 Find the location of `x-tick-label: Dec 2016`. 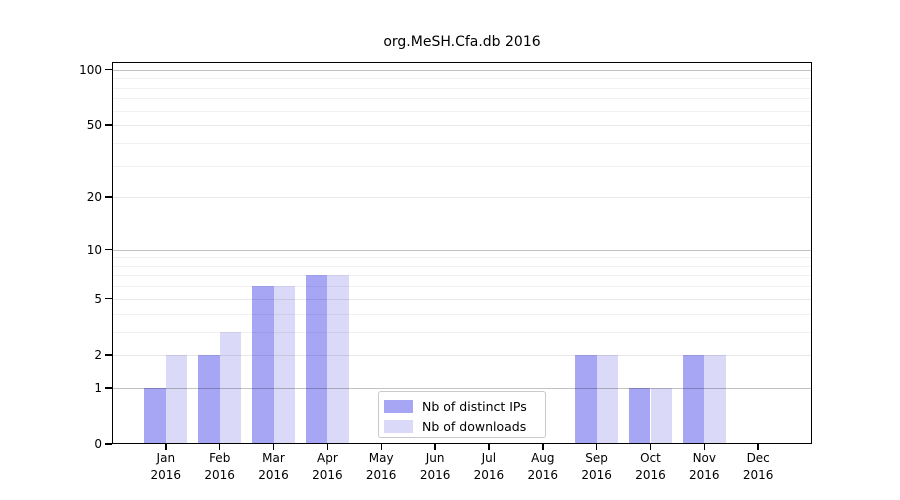

x-tick-label: Dec 2016 is located at coordinates (758, 466).